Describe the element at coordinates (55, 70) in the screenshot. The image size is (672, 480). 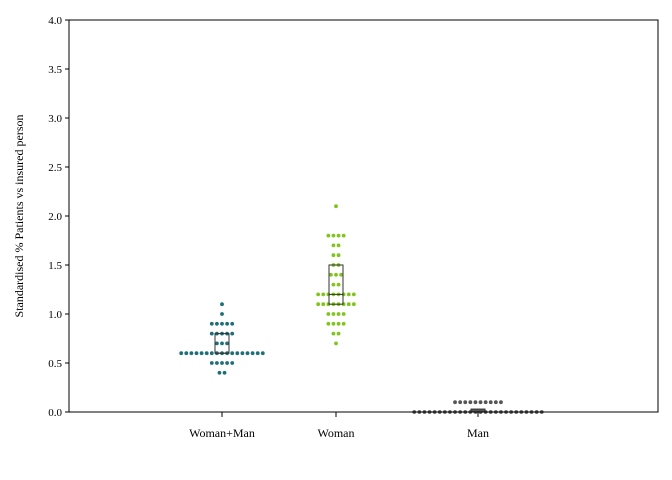
I see `y-tick-label: 3.5` at that location.